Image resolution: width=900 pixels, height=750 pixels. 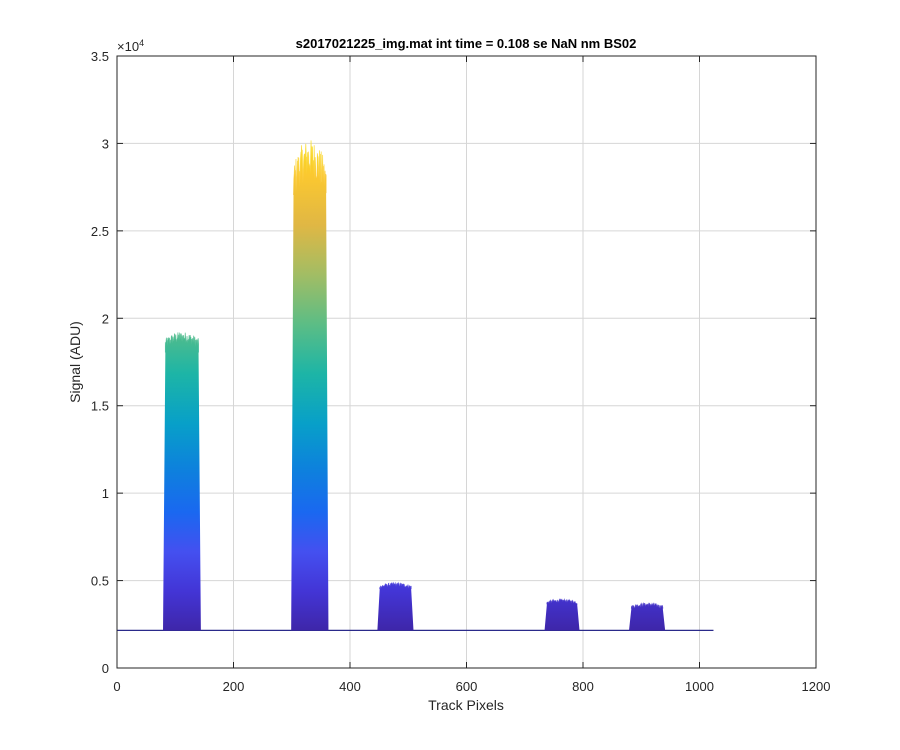 I want to click on peak-1-edge, so click(x=181, y=342).